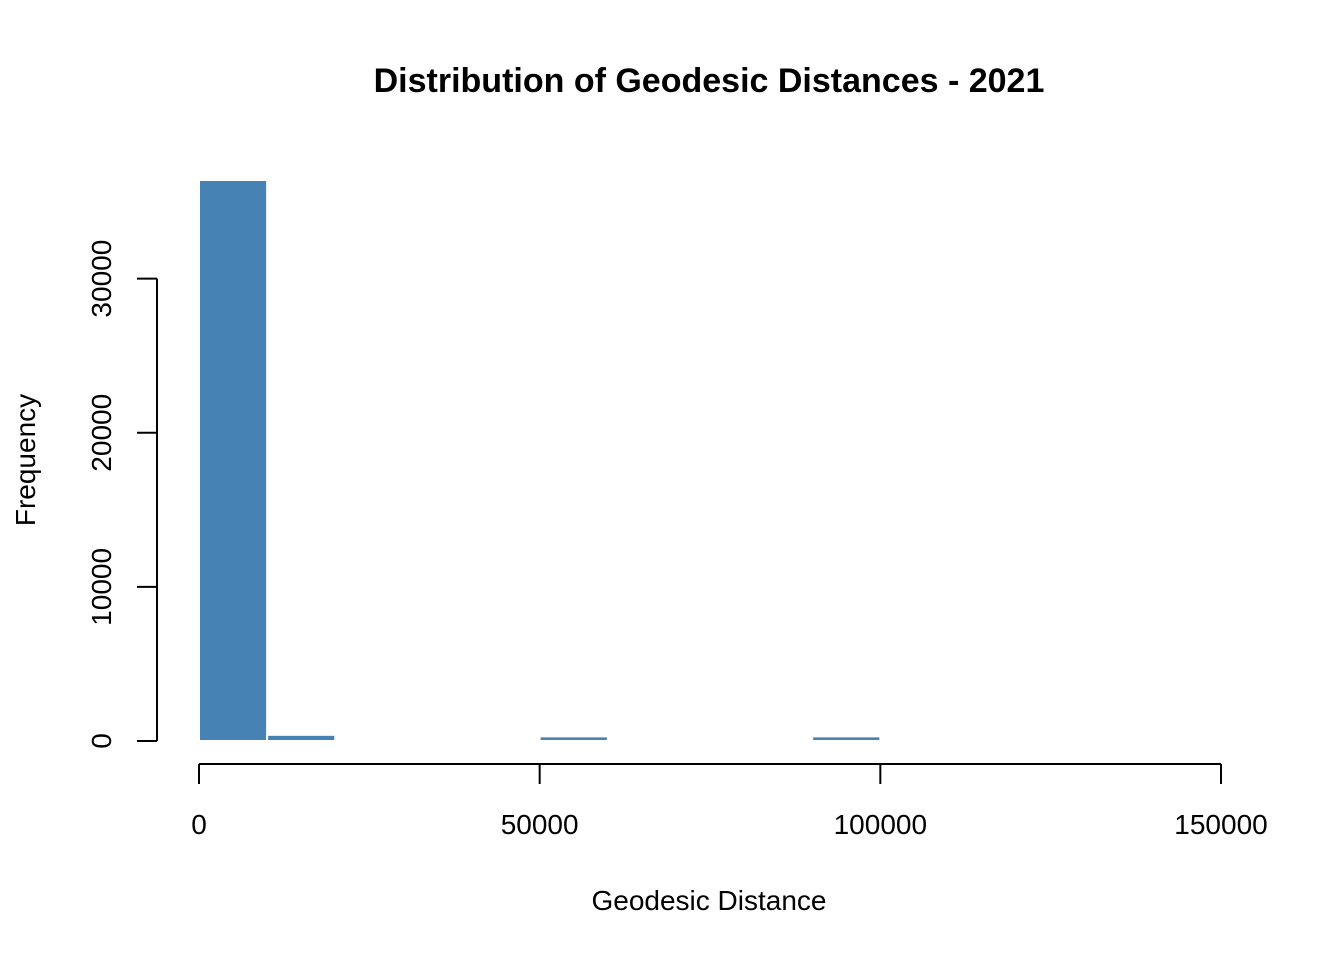 This screenshot has width=1344, height=960. What do you see at coordinates (101, 279) in the screenshot?
I see `y-tick-label: 30000` at bounding box center [101, 279].